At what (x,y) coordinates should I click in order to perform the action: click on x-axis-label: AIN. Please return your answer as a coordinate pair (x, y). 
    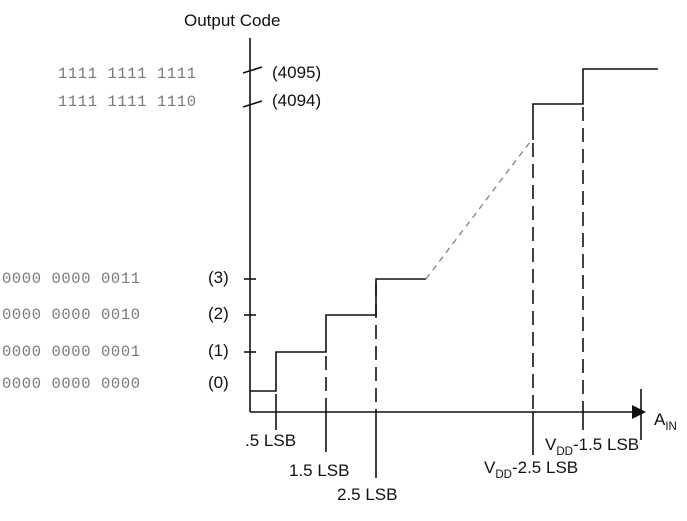
    Looking at the image, I should click on (665, 421).